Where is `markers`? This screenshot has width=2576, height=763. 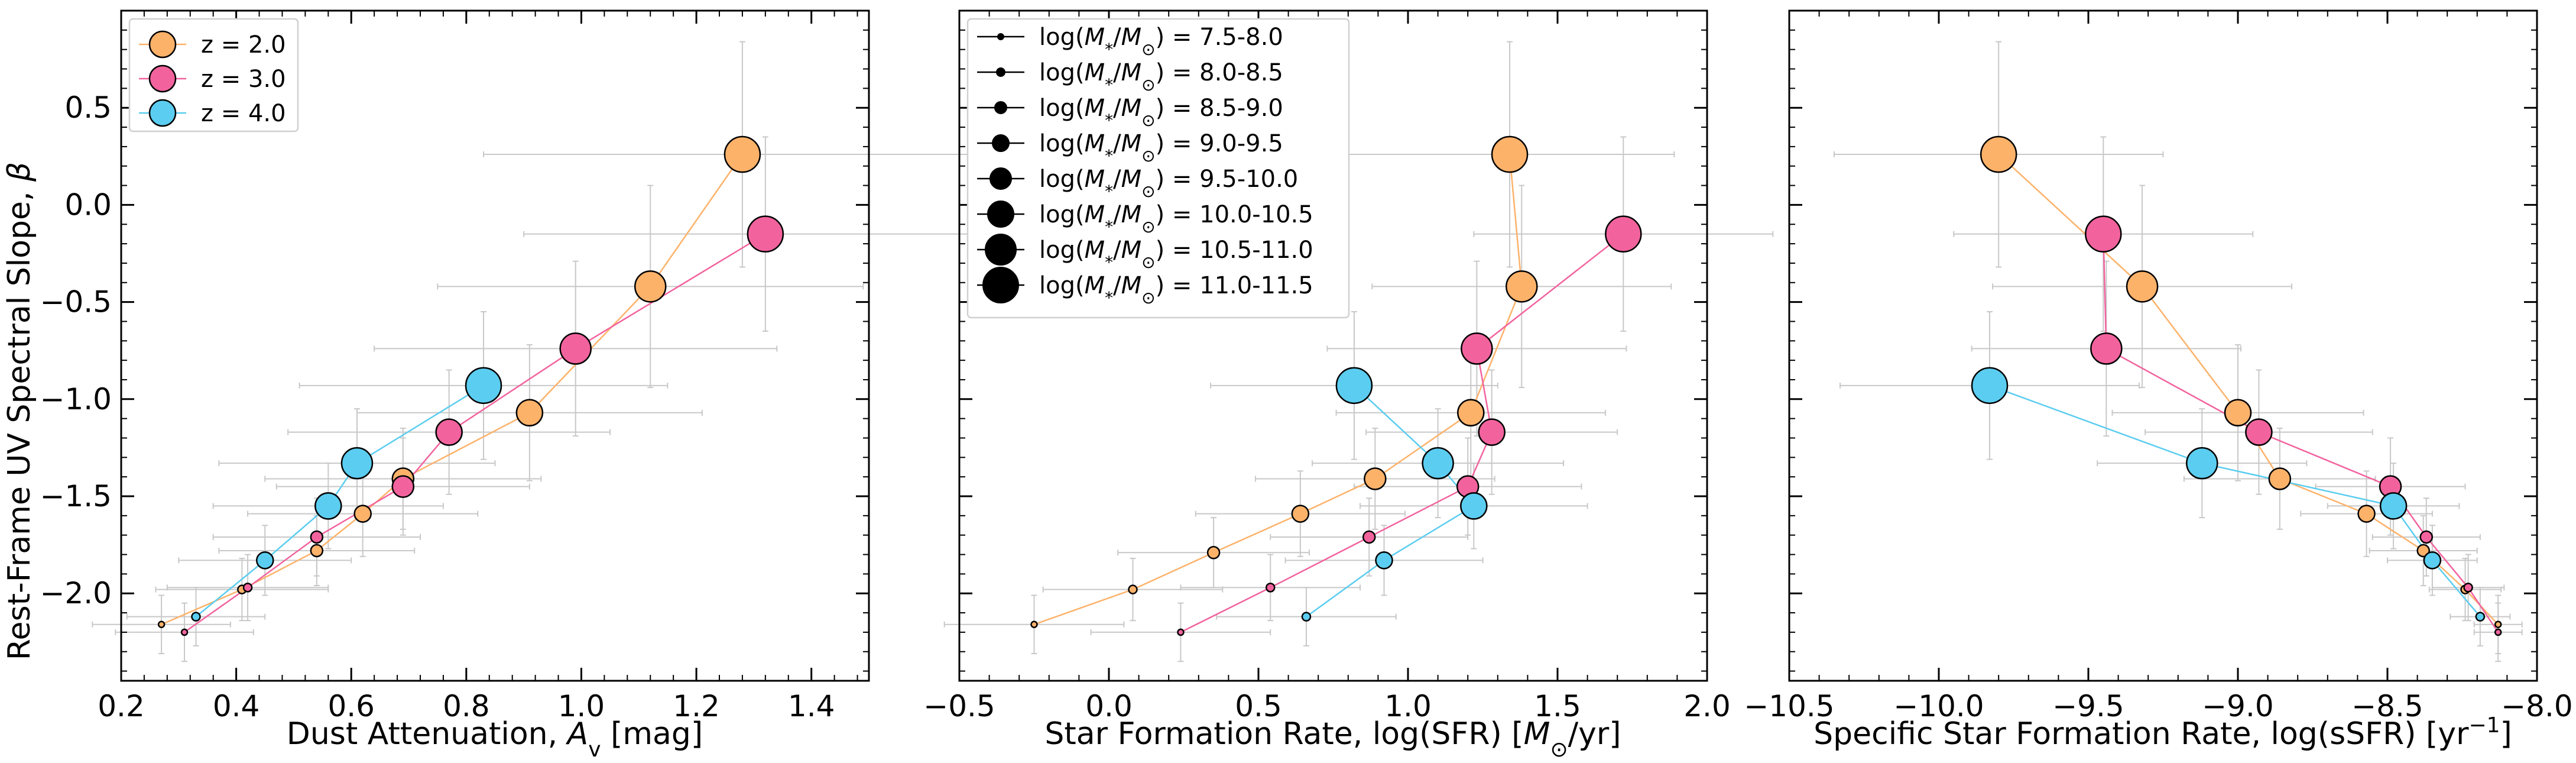 markers is located at coordinates (2236, 385).